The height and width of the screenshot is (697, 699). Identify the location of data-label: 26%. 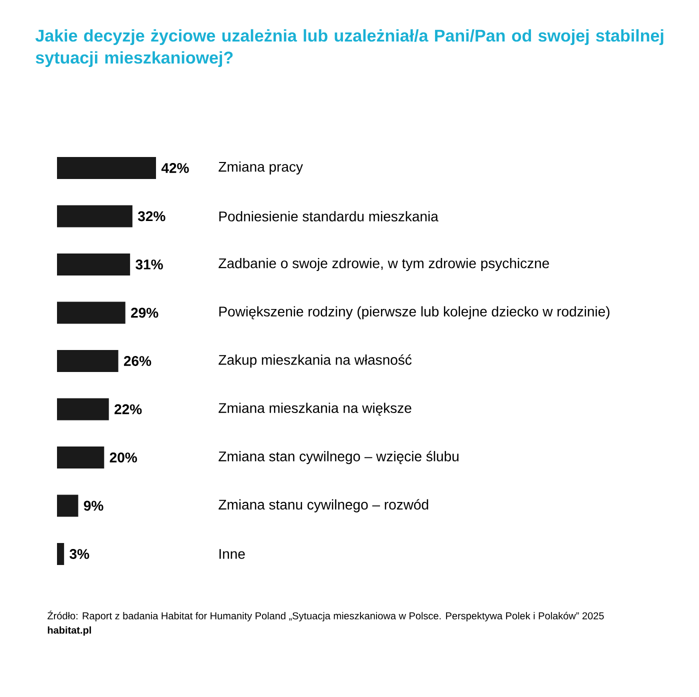
(138, 361).